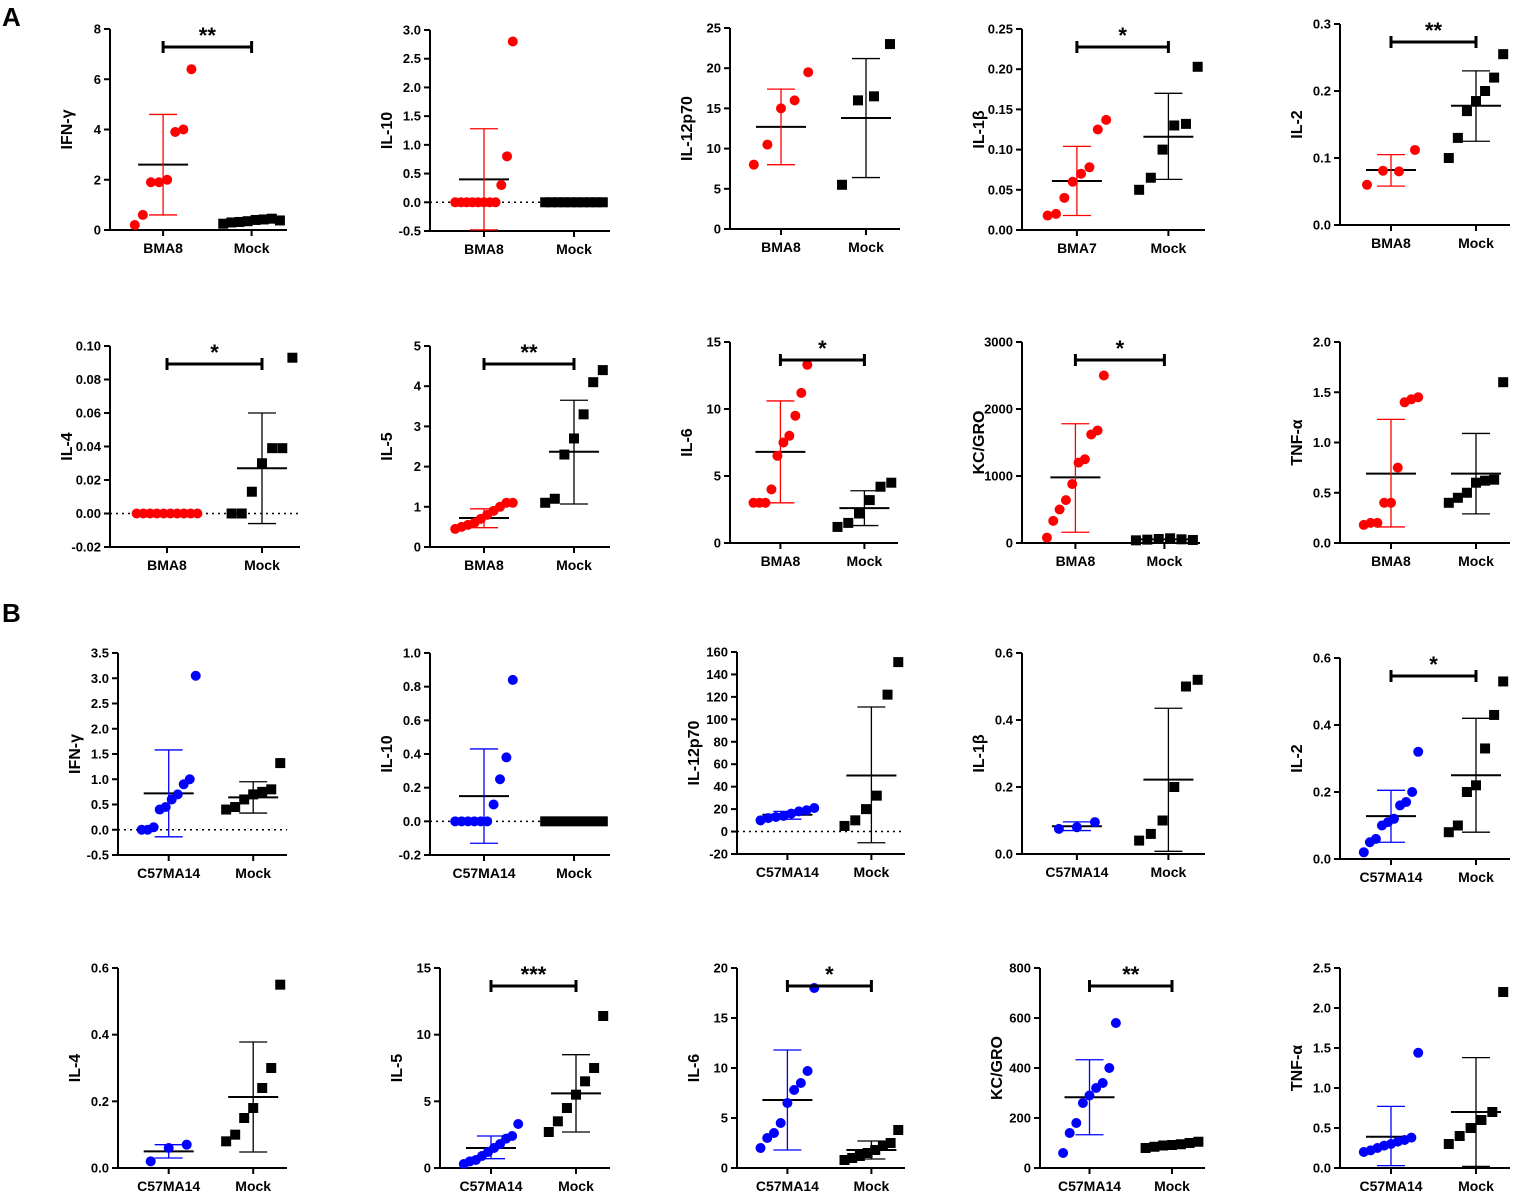 This screenshot has width=1536, height=1193. I want to click on y-tick-label: 0.2, so click(412, 787).